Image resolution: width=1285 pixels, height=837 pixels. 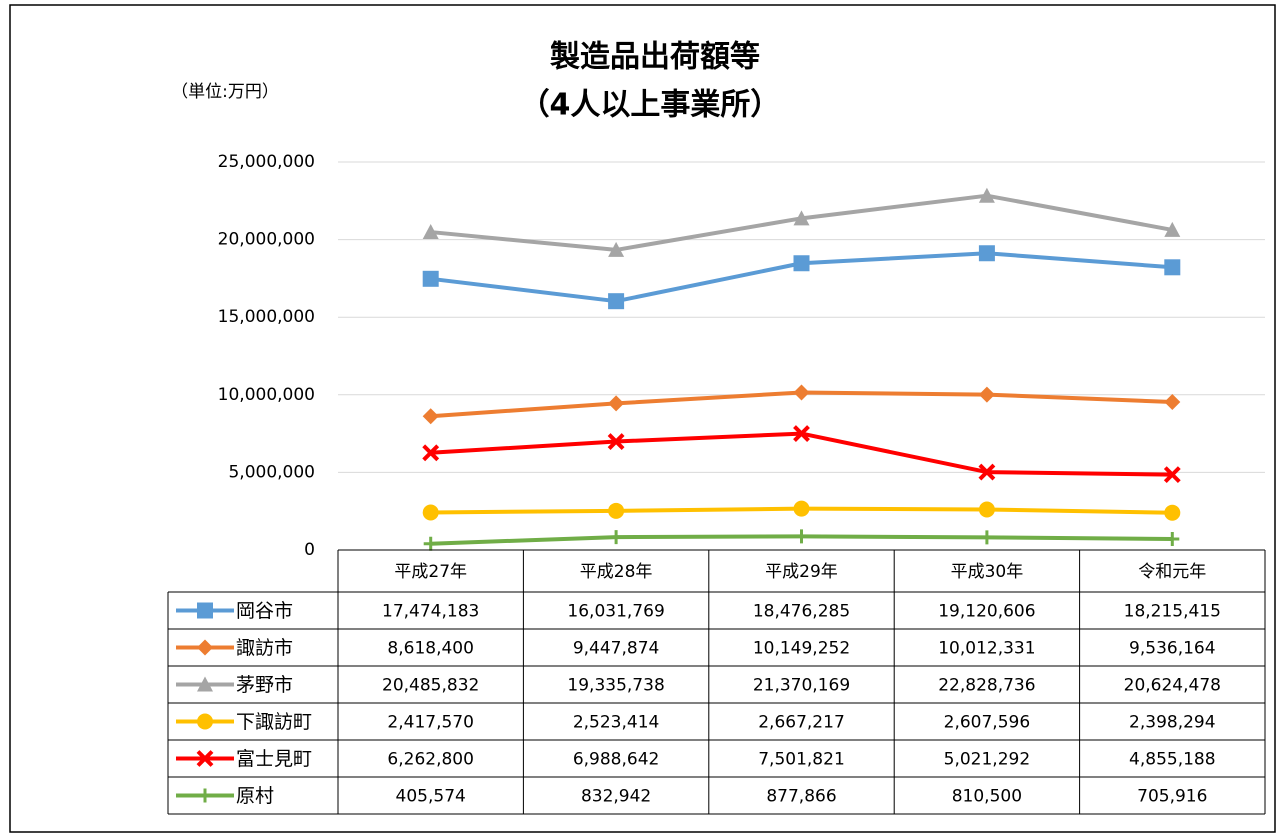 I want to click on table-value: 405,574, so click(x=431, y=797).